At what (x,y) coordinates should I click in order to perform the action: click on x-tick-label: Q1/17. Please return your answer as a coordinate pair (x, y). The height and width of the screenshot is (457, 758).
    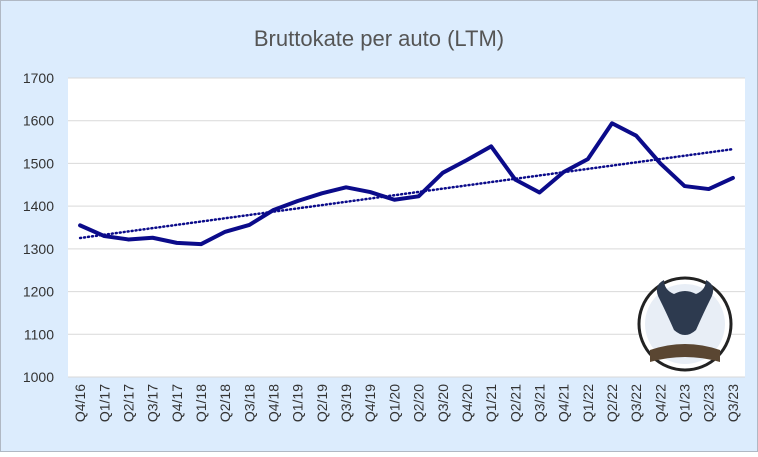
    Looking at the image, I should click on (104, 403).